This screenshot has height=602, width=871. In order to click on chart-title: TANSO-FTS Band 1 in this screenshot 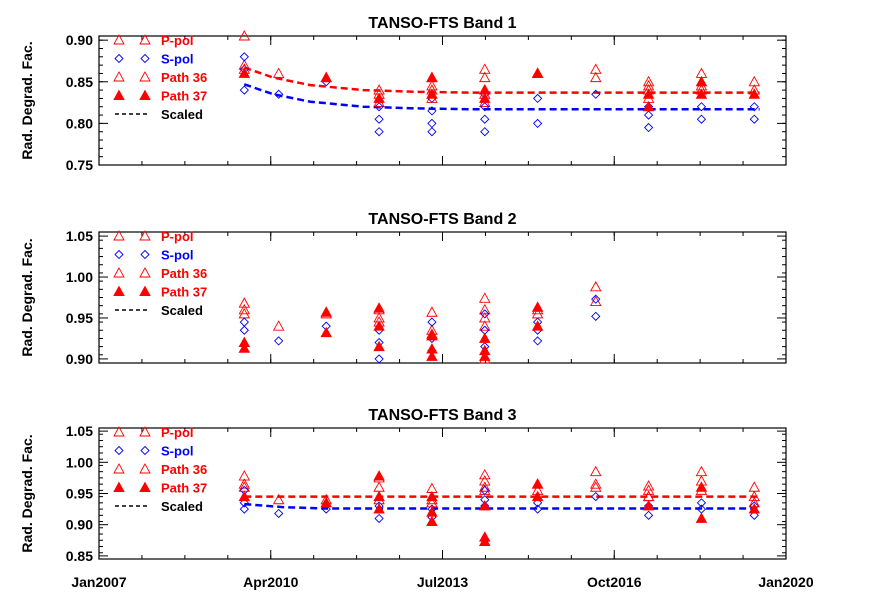, I will do `click(442, 23)`.